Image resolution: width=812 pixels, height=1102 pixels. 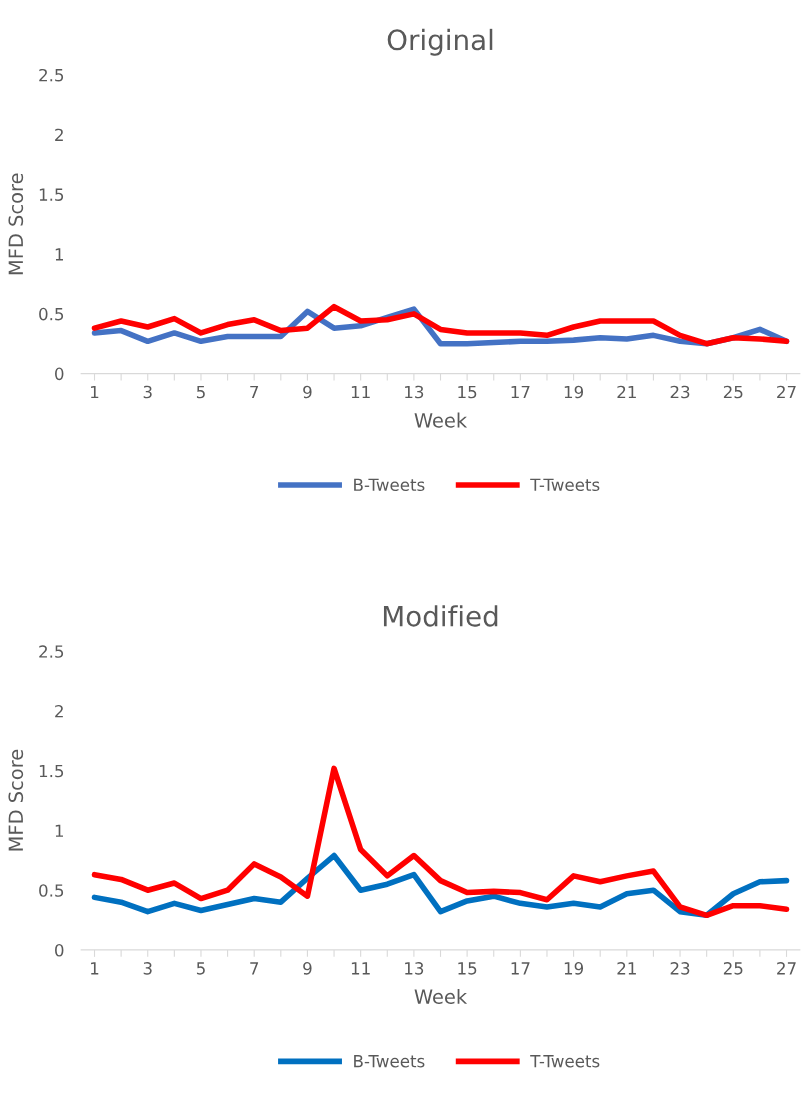 I want to click on chart-title: Original, so click(x=440, y=42).